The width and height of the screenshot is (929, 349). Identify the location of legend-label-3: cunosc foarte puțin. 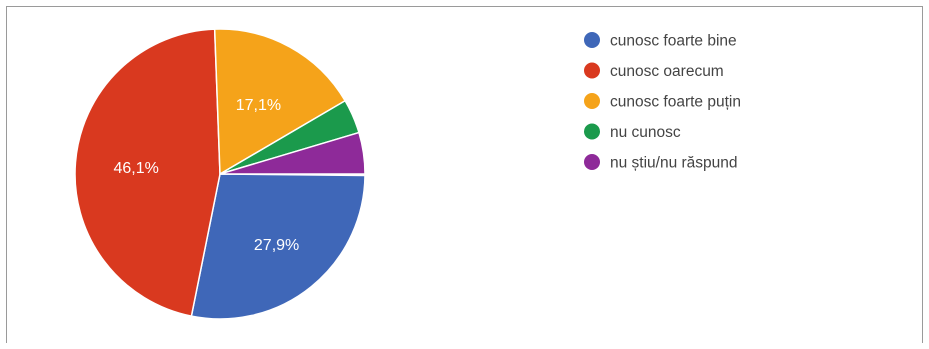
(675, 102).